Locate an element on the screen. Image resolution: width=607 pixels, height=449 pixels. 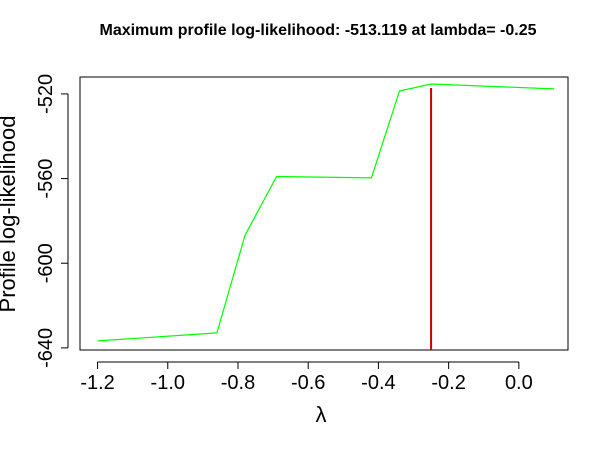
x-tick-label: -0.6 is located at coordinates (308, 383).